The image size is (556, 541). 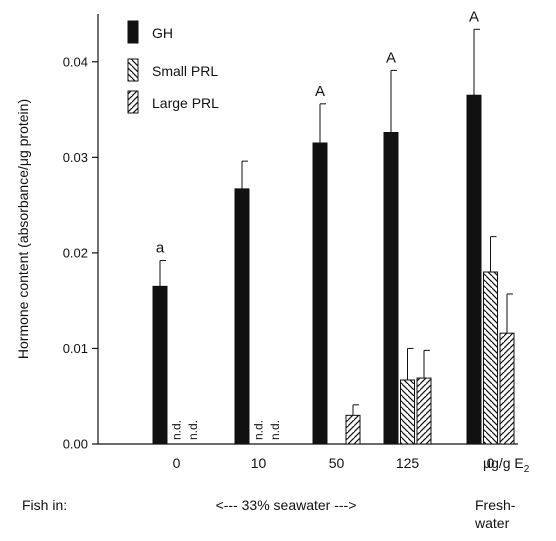 What do you see at coordinates (75, 252) in the screenshot?
I see `y-tick-label: 0.02` at bounding box center [75, 252].